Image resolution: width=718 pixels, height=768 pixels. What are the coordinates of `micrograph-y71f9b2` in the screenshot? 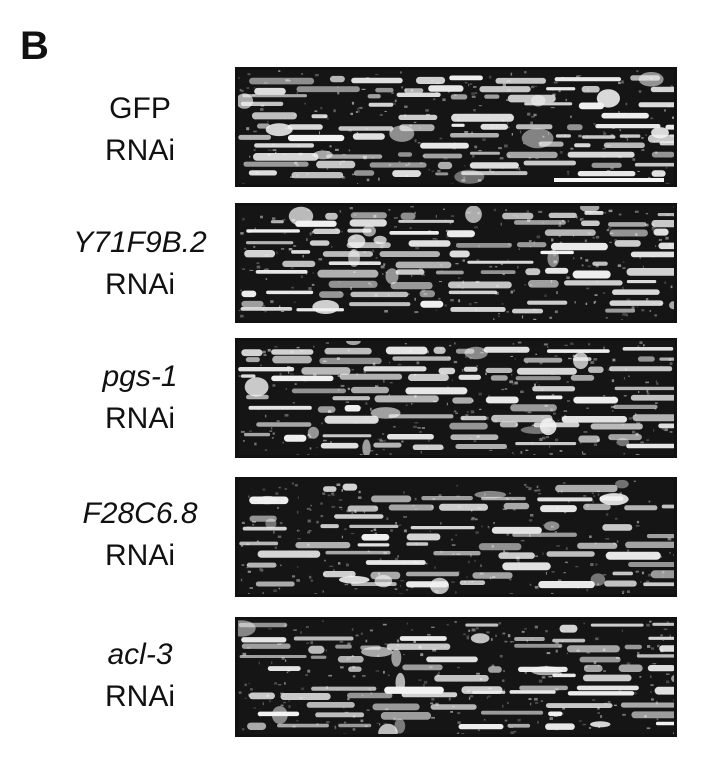 It's located at (456, 263).